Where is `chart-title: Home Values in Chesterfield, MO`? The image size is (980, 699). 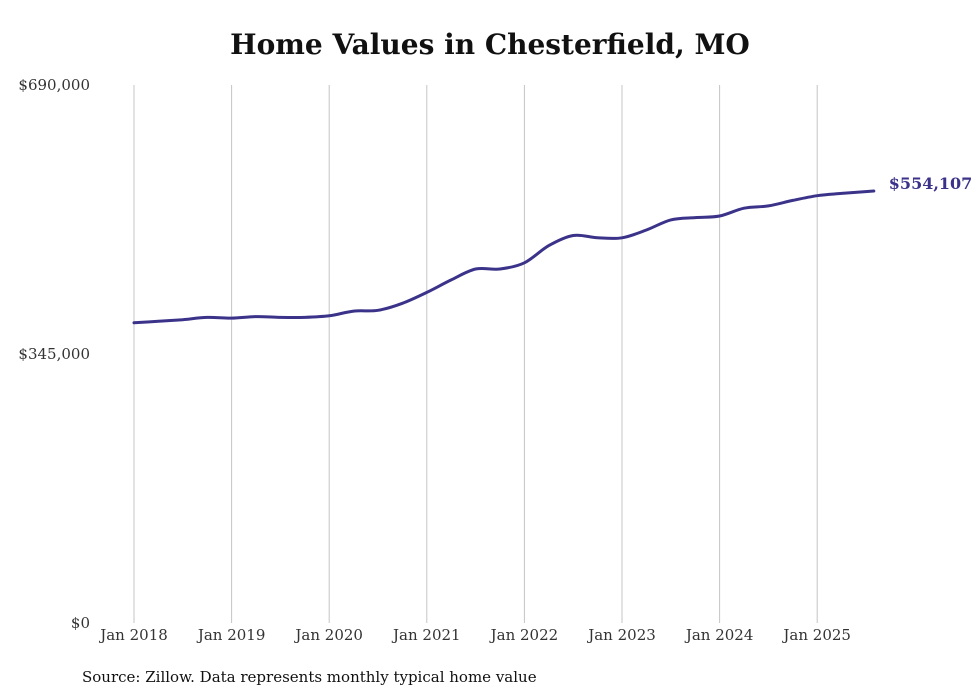
chart-title: Home Values in Chesterfield, MO is located at coordinates (490, 44).